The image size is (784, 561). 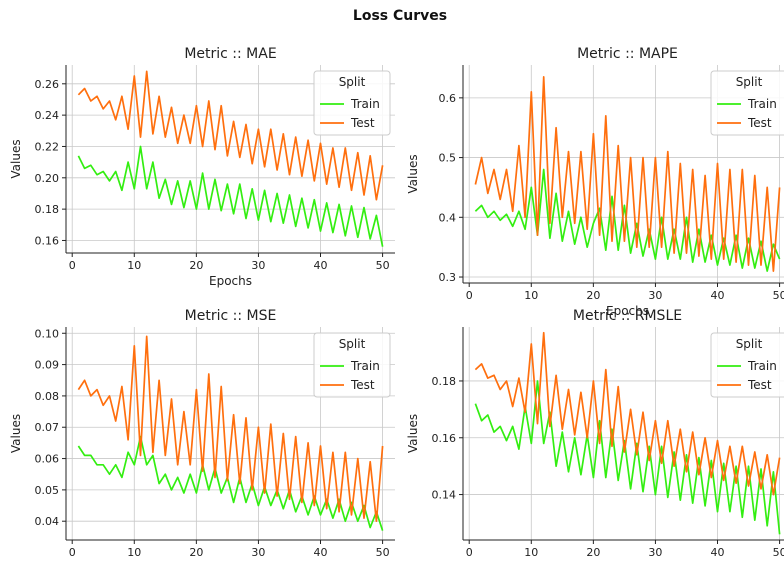 I want to click on figure-title: Loss Curves, so click(x=400, y=16).